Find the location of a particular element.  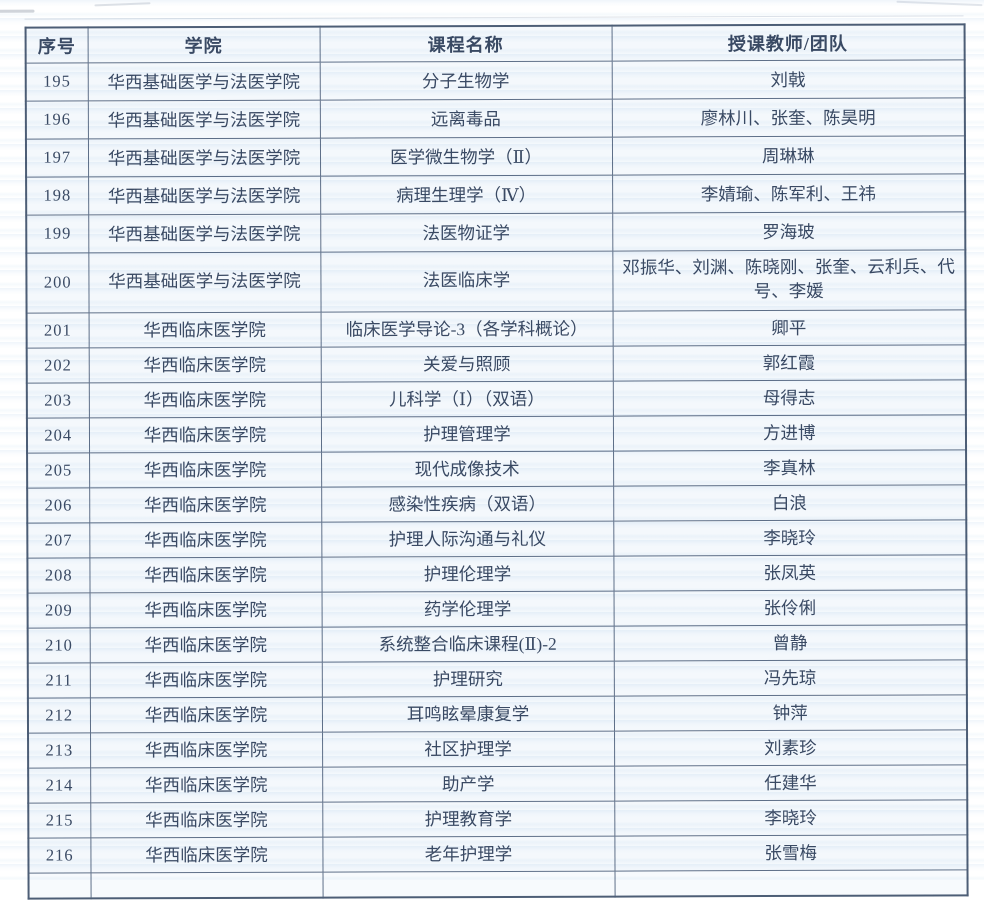

teachers-cell: 白浪 is located at coordinates (790, 502).